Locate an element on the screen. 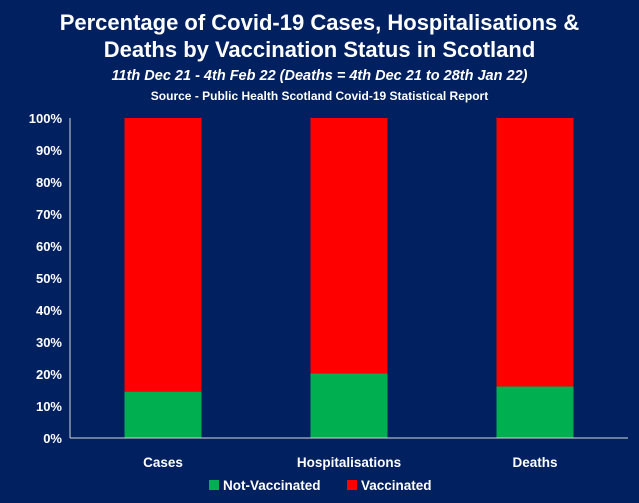 The height and width of the screenshot is (503, 639). bar-vaccinated-cases is located at coordinates (163, 255).